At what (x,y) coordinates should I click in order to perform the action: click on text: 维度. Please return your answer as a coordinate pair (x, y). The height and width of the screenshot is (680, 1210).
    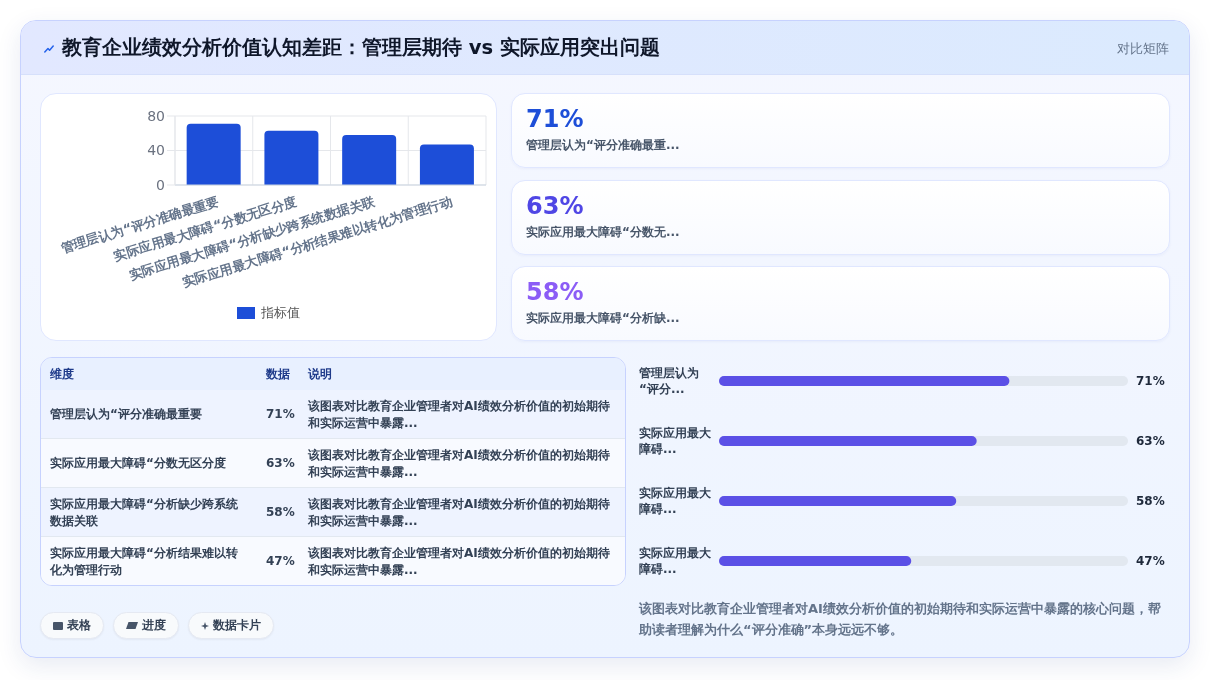
    Looking at the image, I should click on (62, 374).